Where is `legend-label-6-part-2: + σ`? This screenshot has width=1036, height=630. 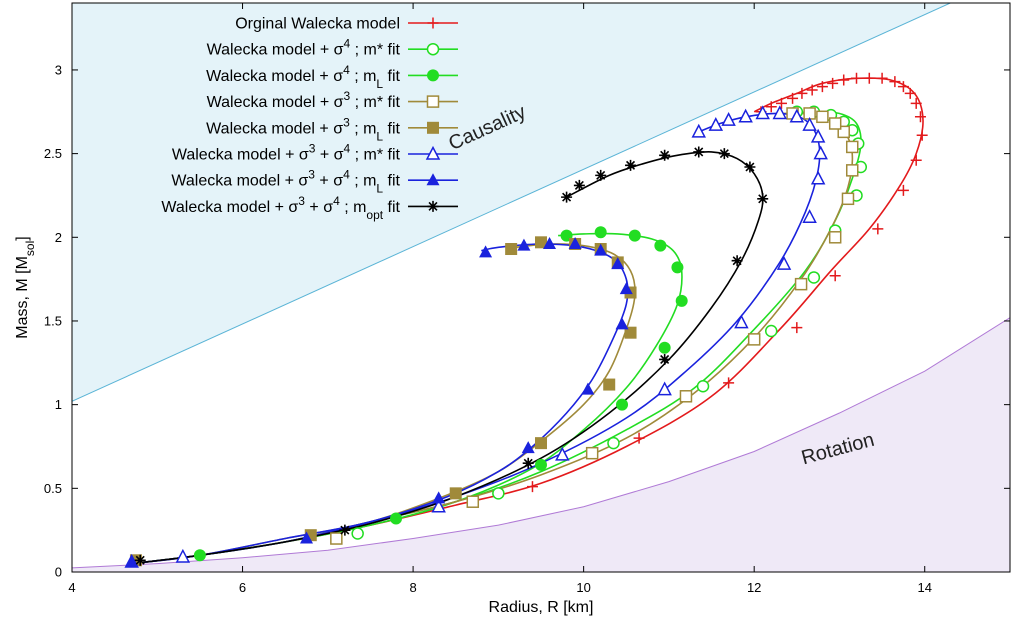
legend-label-6-part-2: + σ is located at coordinates (329, 181).